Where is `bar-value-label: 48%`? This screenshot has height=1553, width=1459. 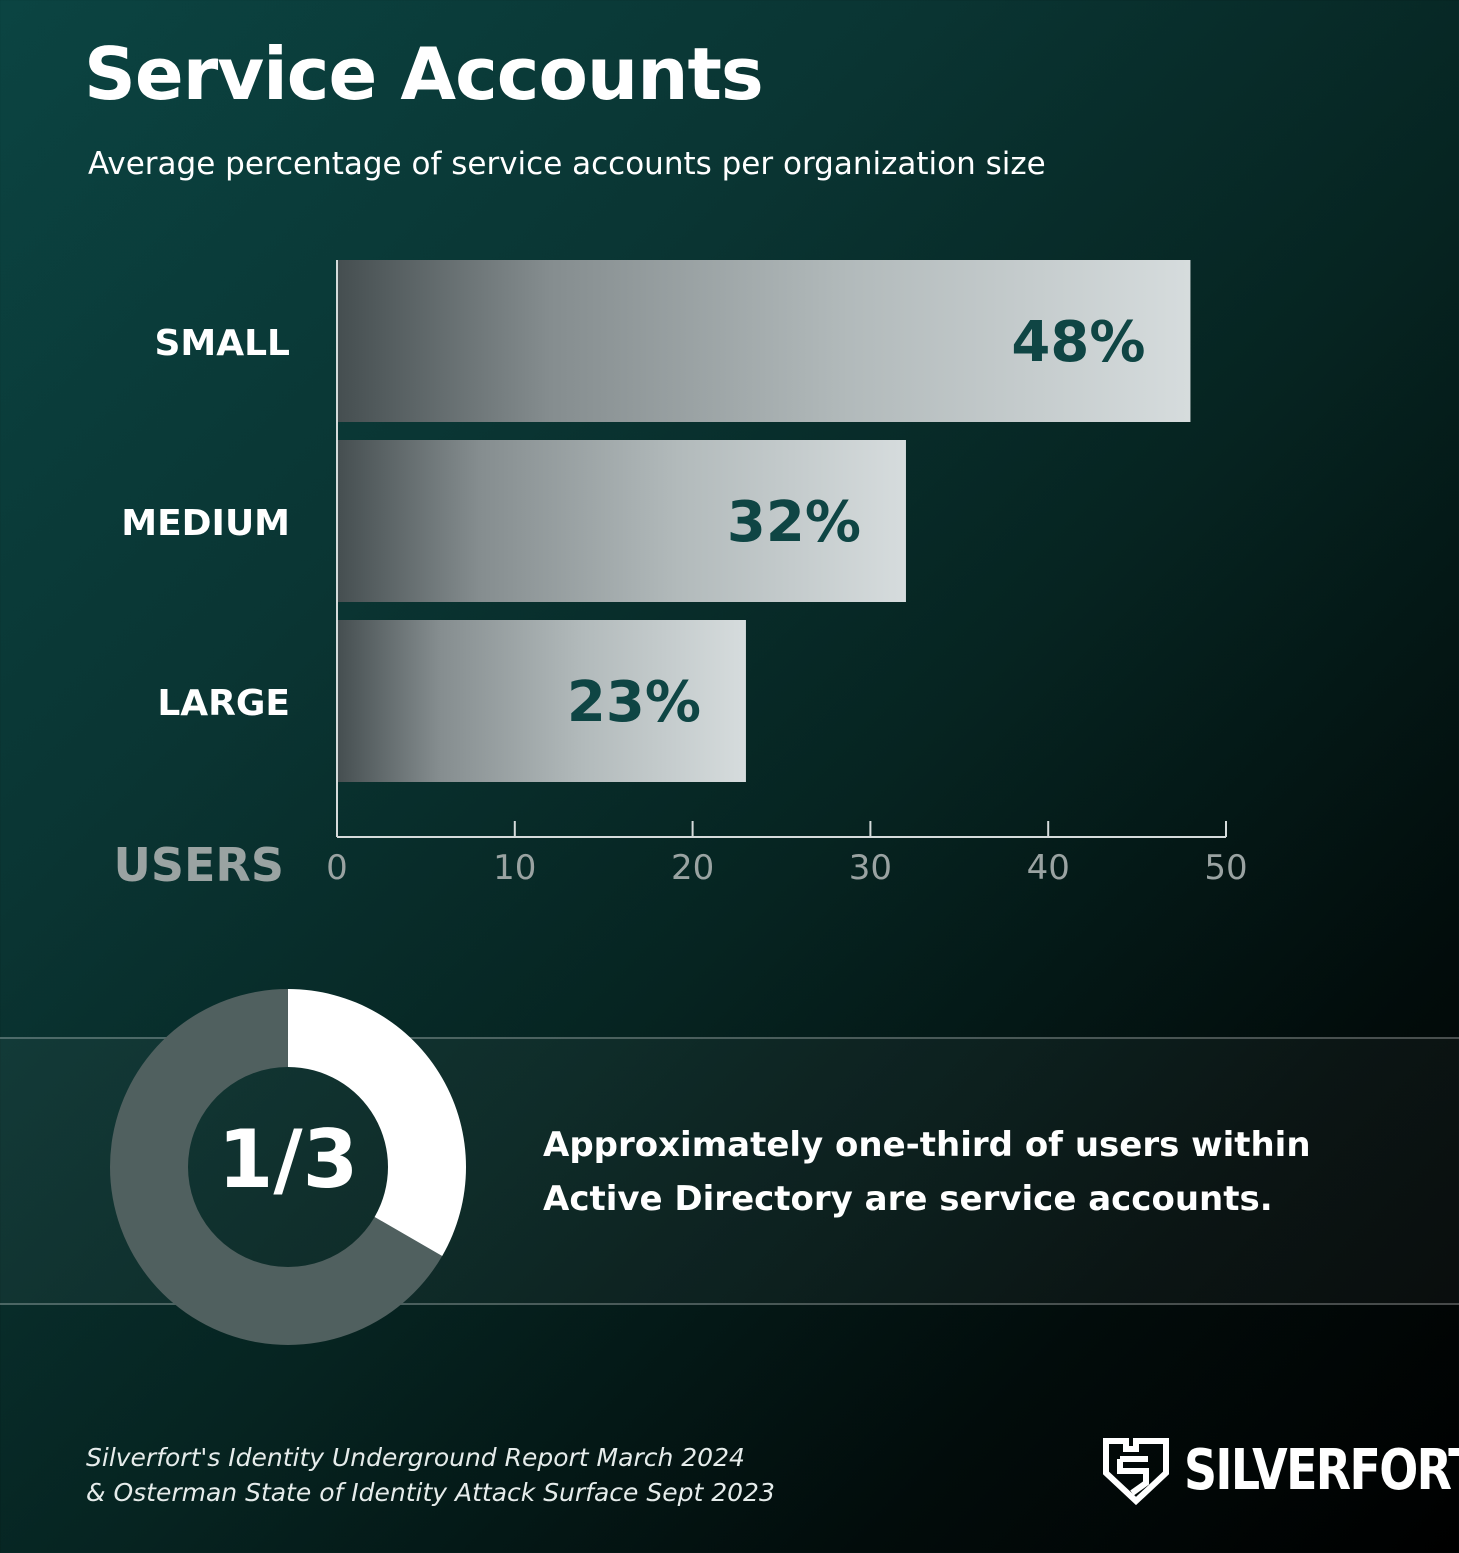 bar-value-label: 48% is located at coordinates (1078, 342).